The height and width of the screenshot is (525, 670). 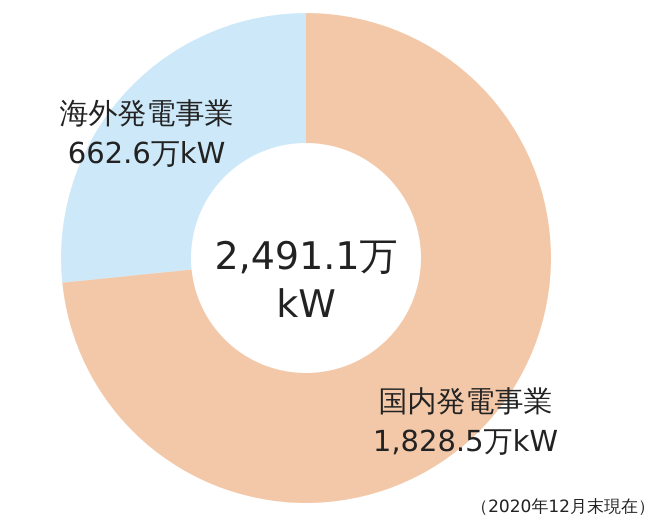 I want to click on text: 2,491.1万 kW, so click(x=306, y=280).